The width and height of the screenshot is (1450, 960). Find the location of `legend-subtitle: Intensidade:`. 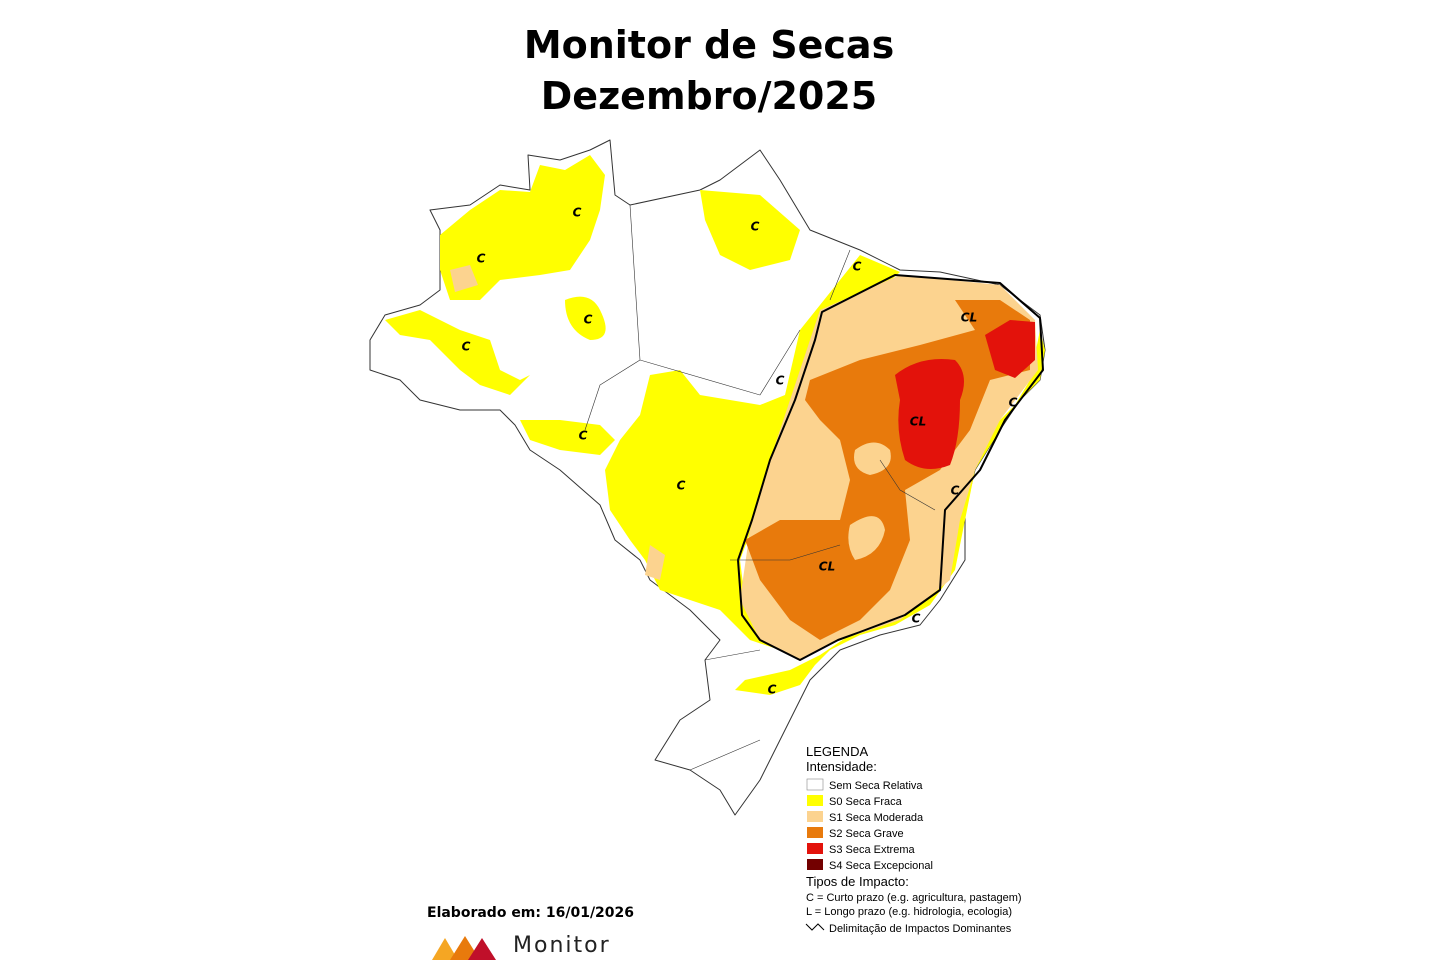

legend-subtitle: Intensidade: is located at coordinates (841, 766).